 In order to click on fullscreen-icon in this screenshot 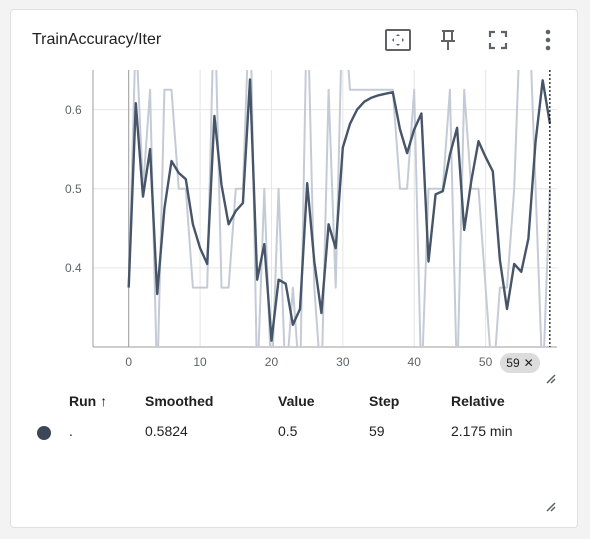, I will do `click(498, 40)`.